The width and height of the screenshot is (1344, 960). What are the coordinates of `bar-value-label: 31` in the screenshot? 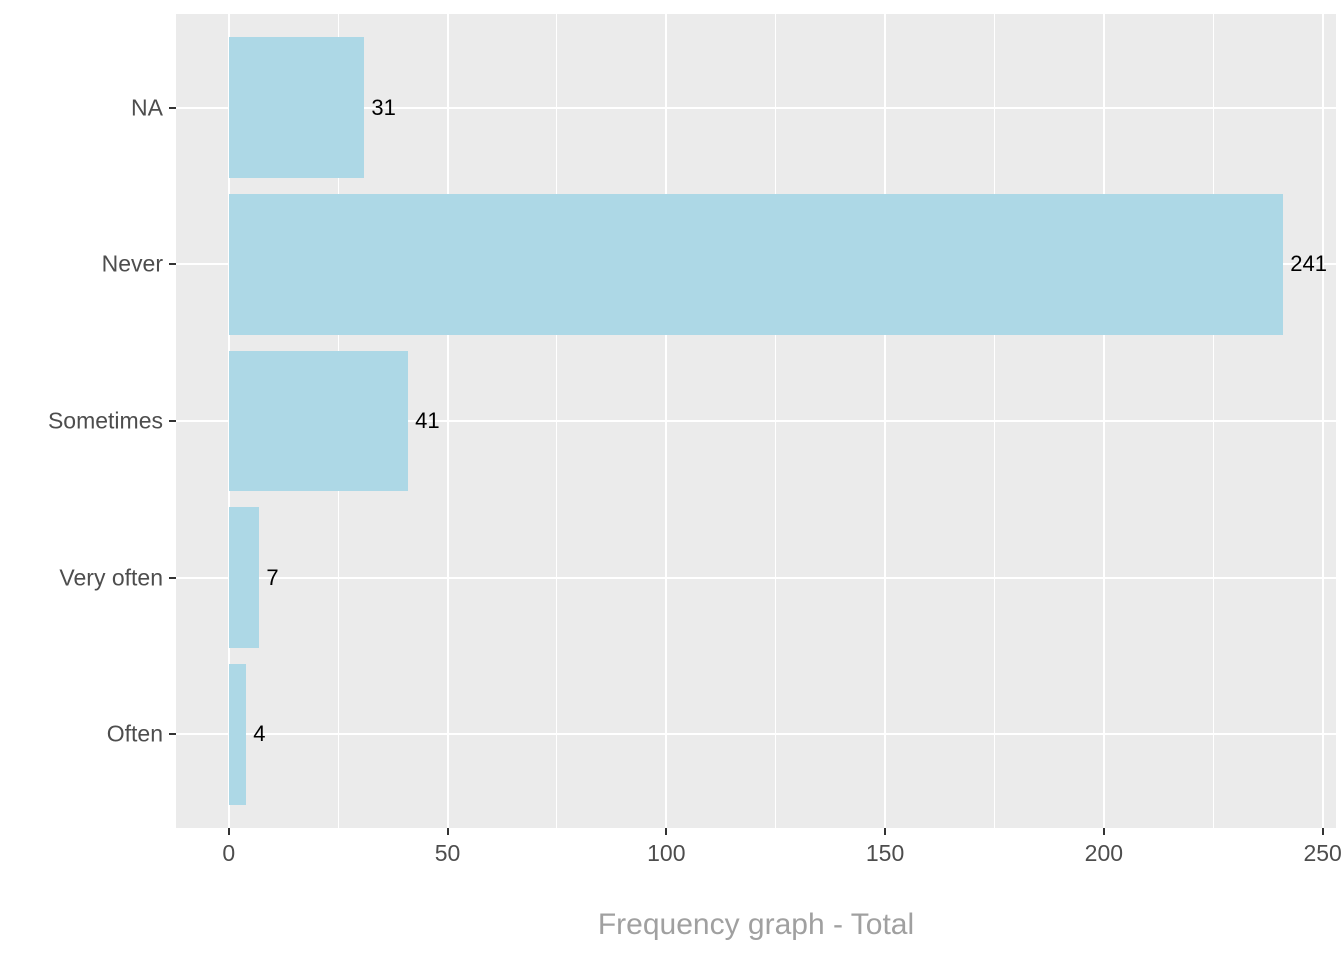 It's located at (383, 107).